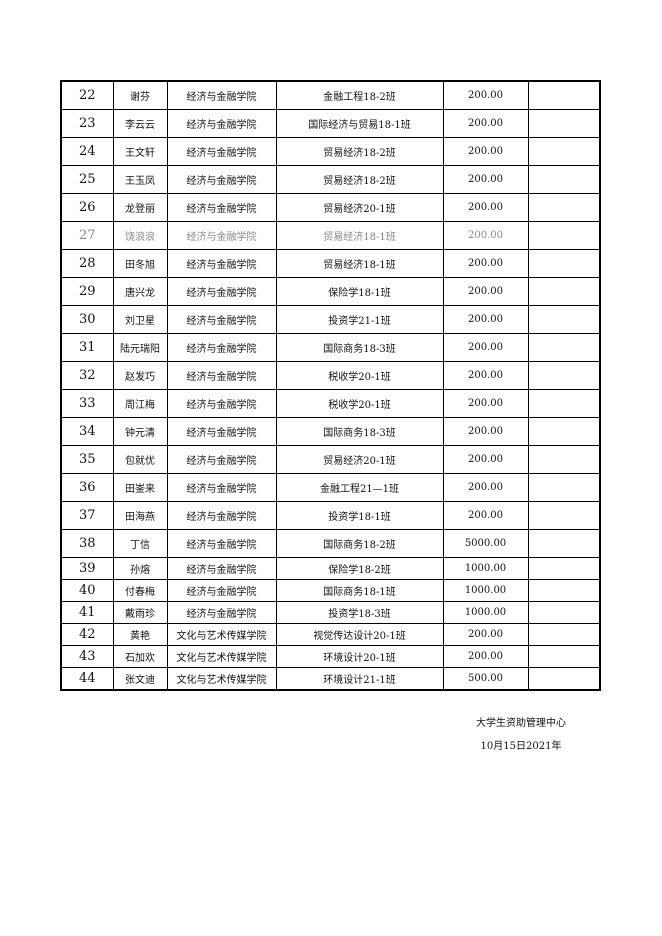 This screenshot has width=662, height=936. Describe the element at coordinates (140, 590) in the screenshot. I see `student-name: 付春梅` at that location.